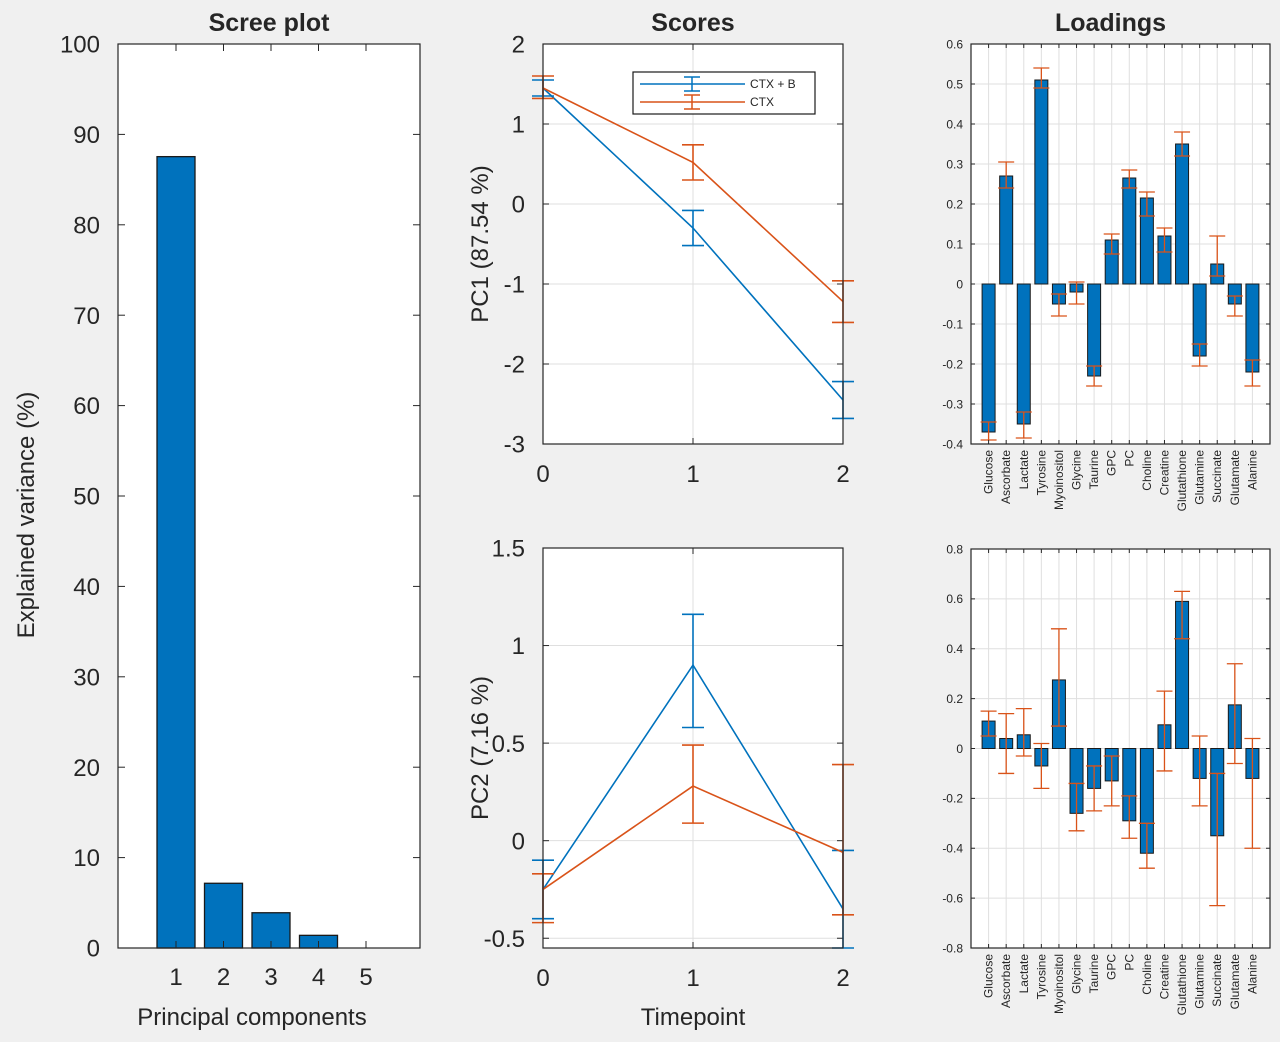 This screenshot has height=1042, width=1280. Describe the element at coordinates (954, 164) in the screenshot. I see `y-tick-label: 0.3` at that location.